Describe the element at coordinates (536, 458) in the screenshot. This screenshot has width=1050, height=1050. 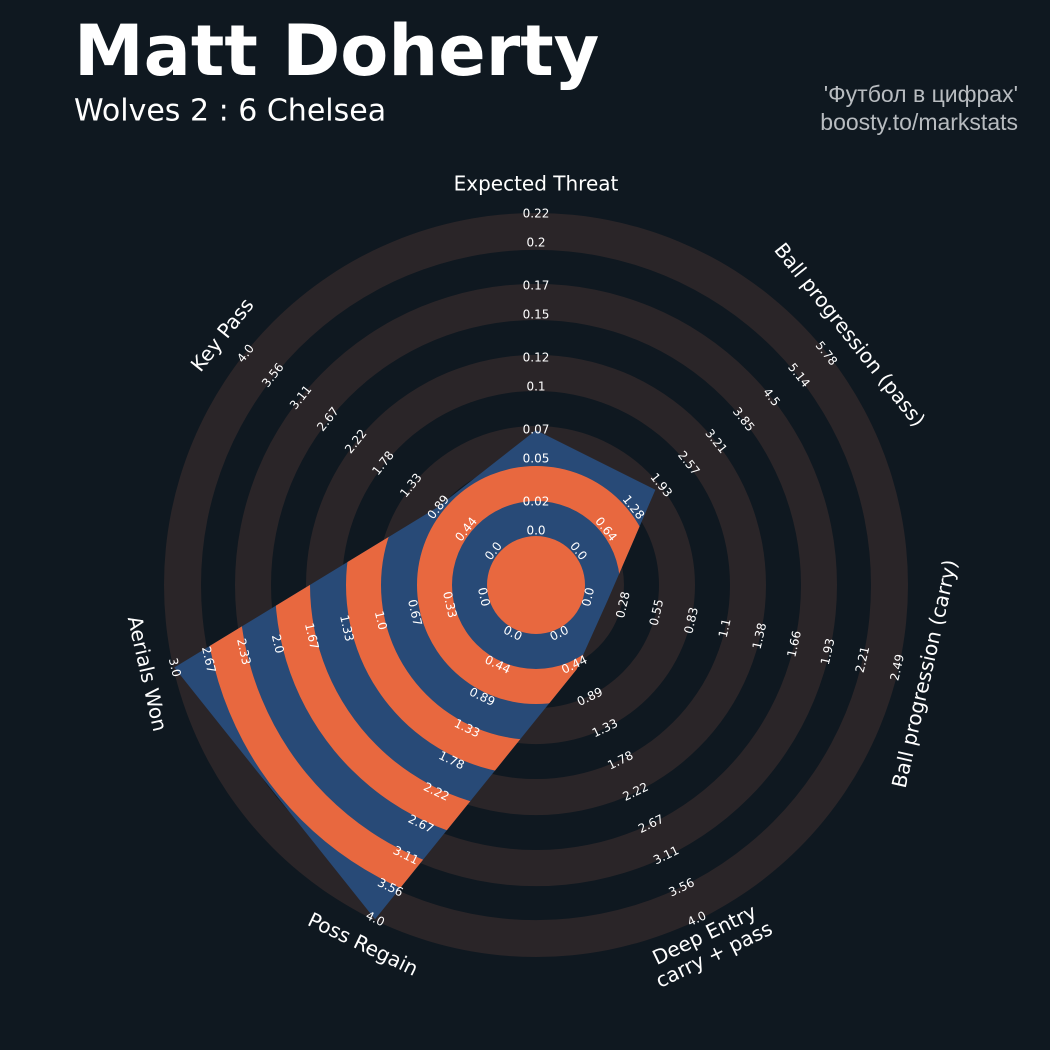
I see `tick-label: 0.05` at that location.